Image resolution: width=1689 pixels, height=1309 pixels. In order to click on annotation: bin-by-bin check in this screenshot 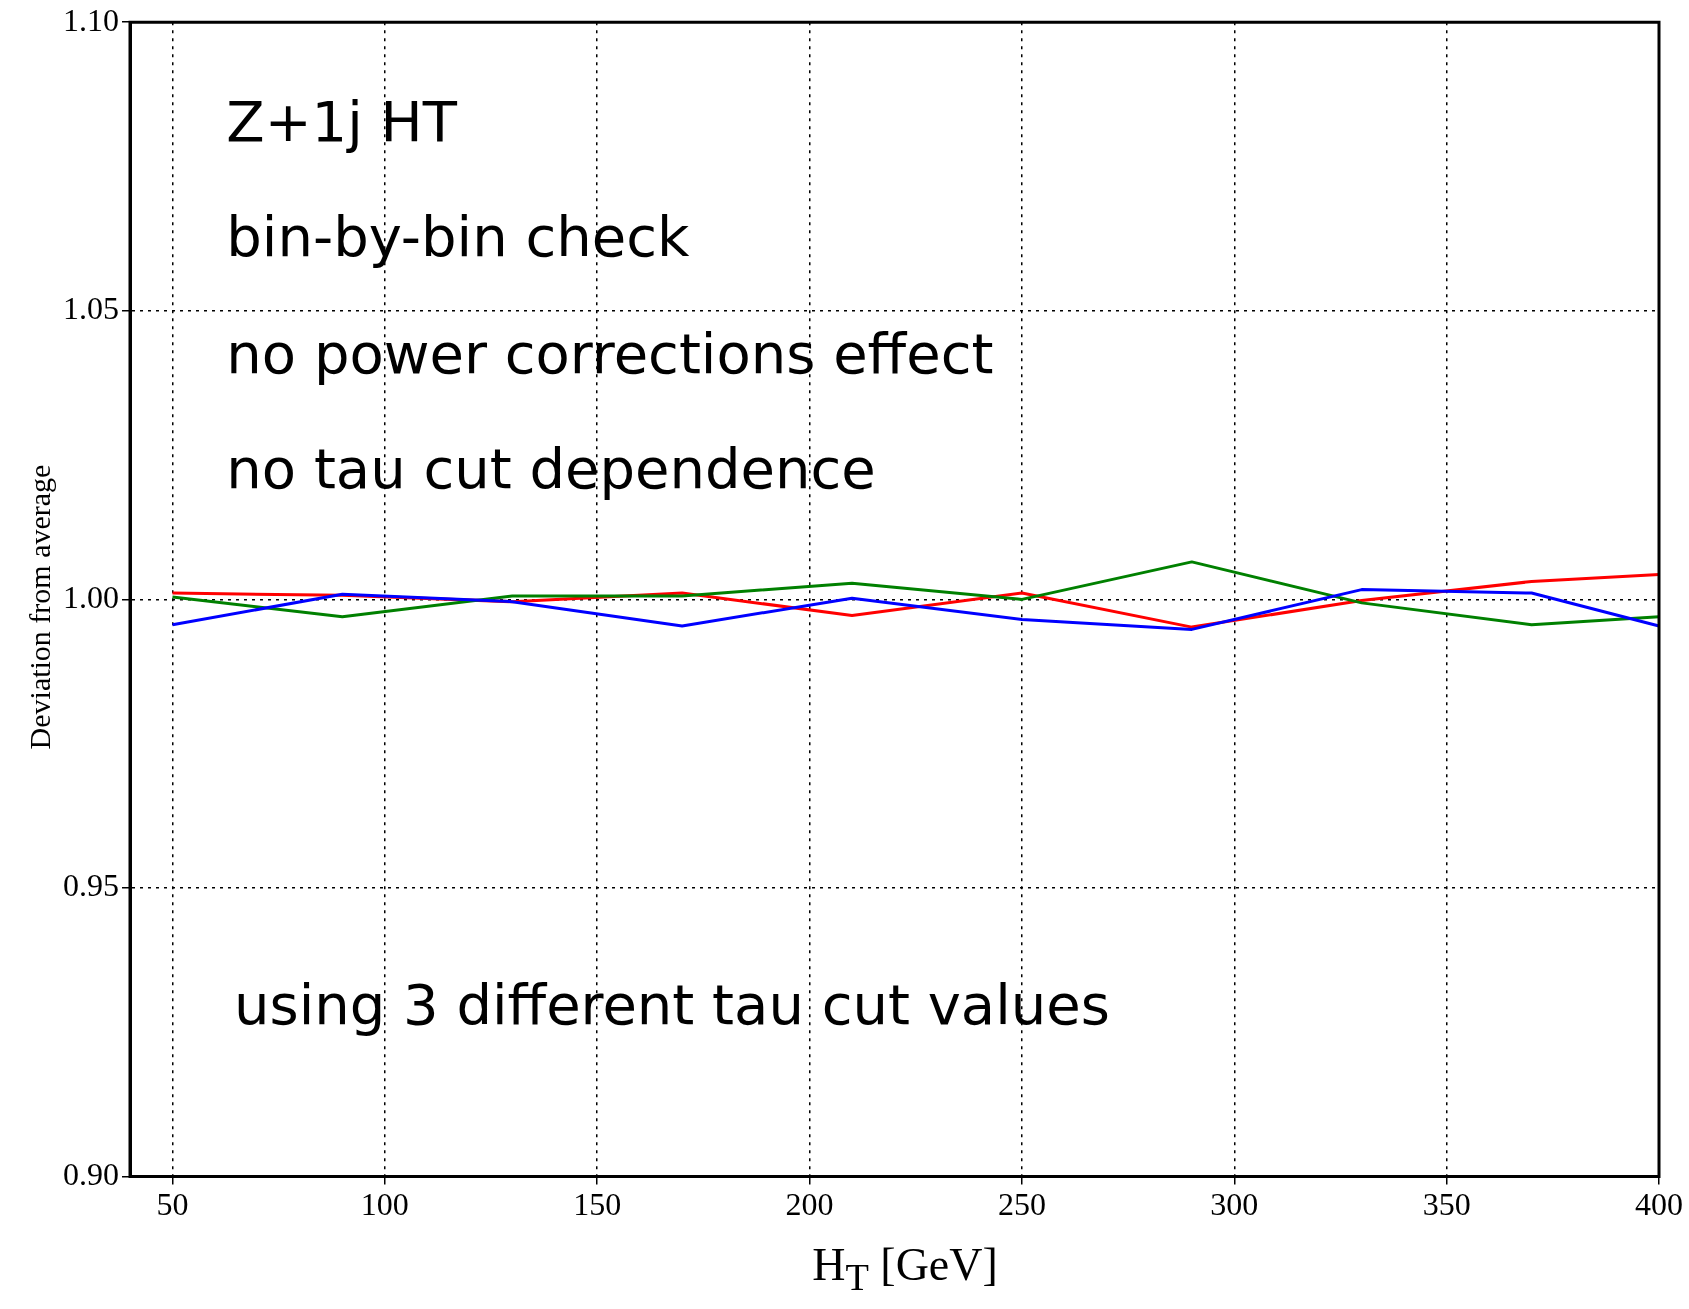, I will do `click(458, 237)`.